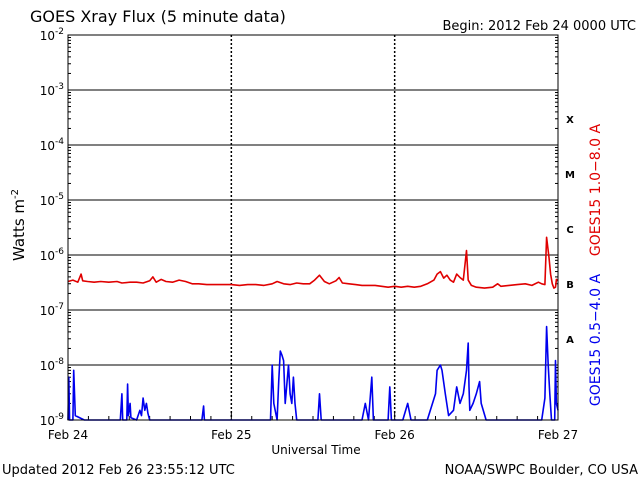  Describe the element at coordinates (158, 16) in the screenshot. I see `chart-title: GOES Xray Flux (5 minute data)` at that location.